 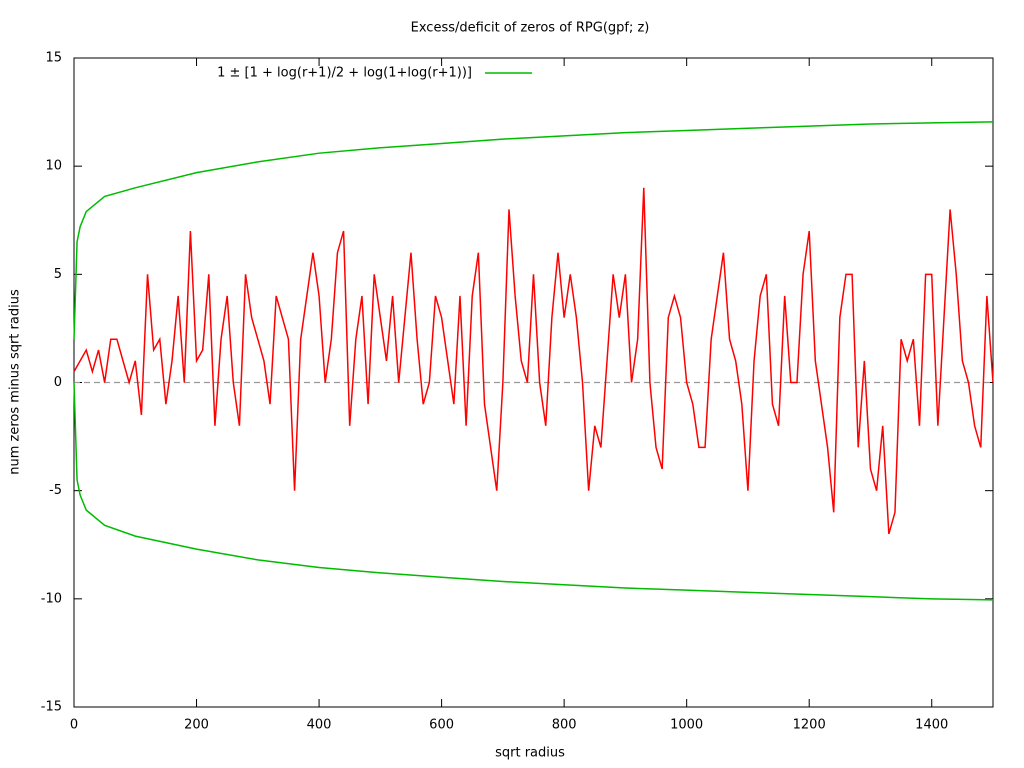 What do you see at coordinates (53, 58) in the screenshot?
I see `y-tick-label: 15` at bounding box center [53, 58].